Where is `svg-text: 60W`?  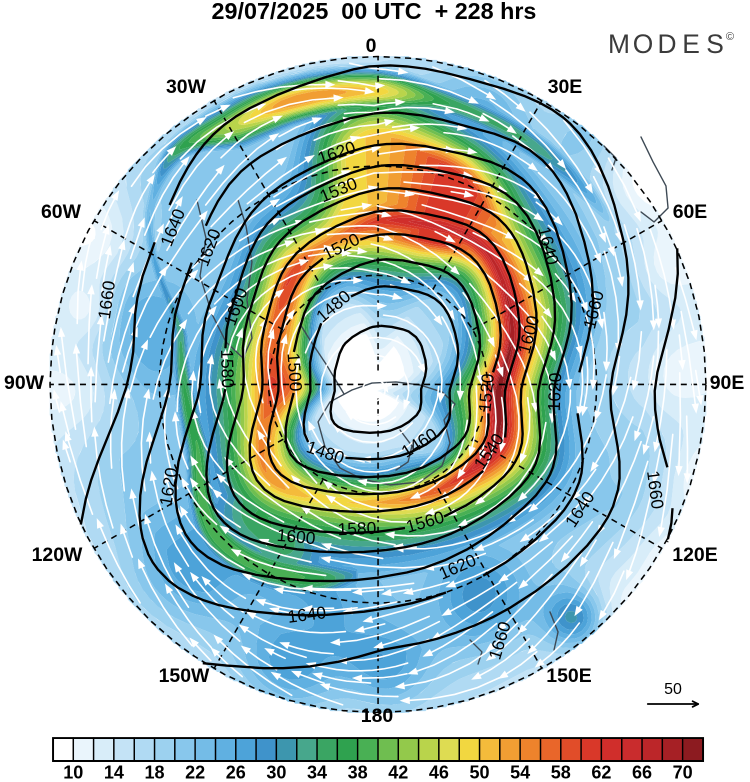 svg-text: 60W is located at coordinates (61, 212).